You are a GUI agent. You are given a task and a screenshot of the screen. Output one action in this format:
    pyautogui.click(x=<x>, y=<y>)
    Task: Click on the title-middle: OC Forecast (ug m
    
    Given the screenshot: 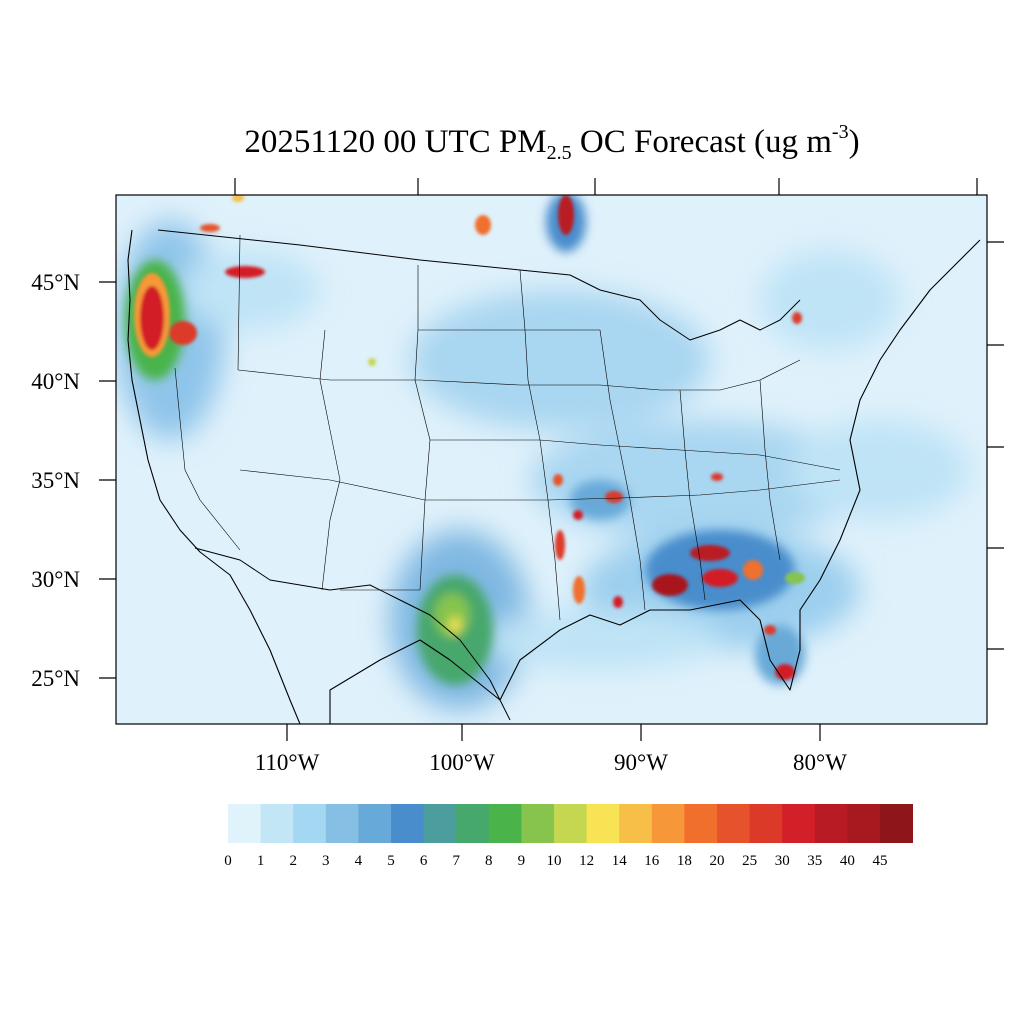 What is the action you would take?
    pyautogui.click(x=701, y=142)
    